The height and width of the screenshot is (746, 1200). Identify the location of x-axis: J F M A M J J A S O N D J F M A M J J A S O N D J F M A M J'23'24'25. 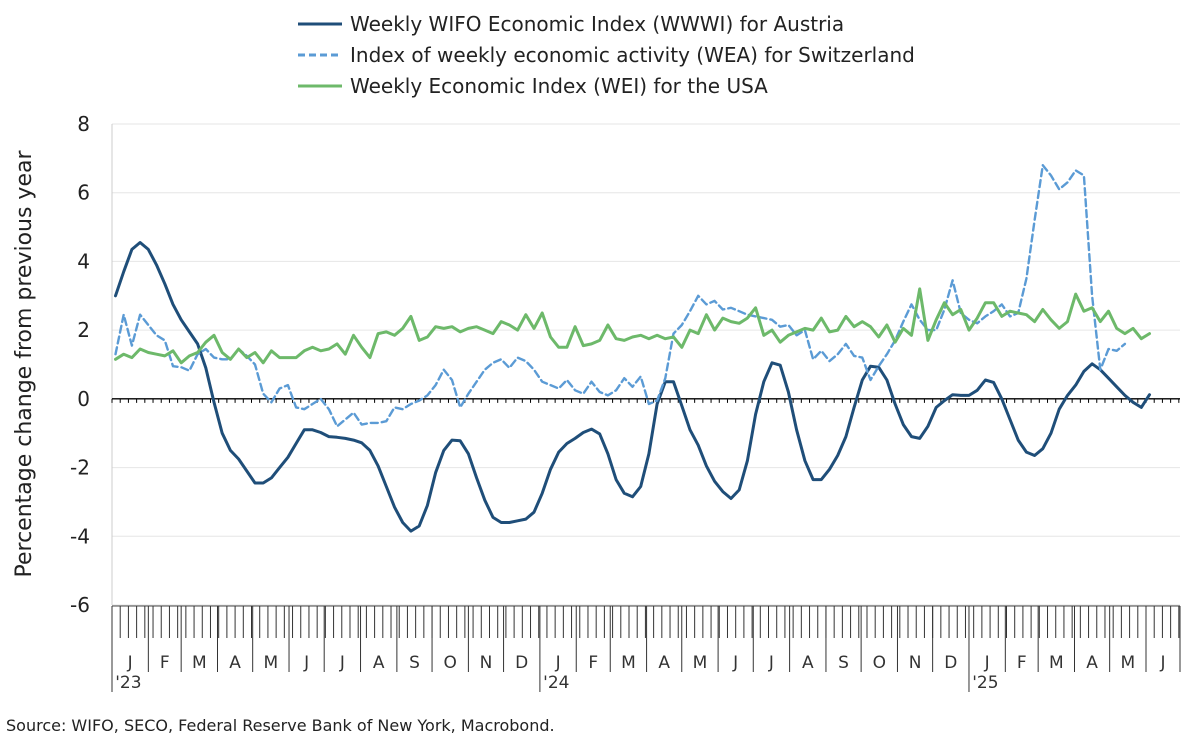
(646, 649).